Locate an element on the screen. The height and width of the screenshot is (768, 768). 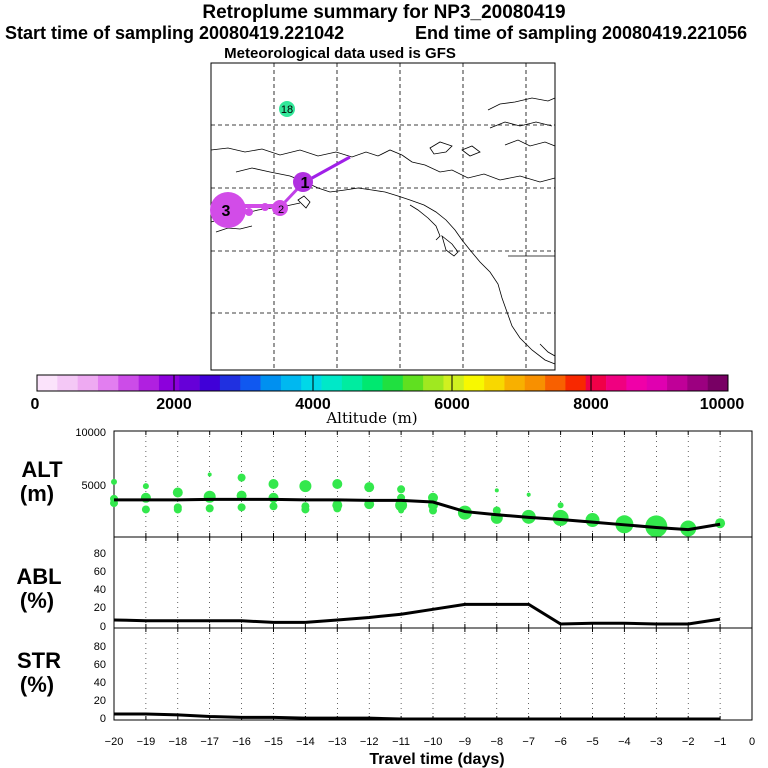
str-ytick: 40 is located at coordinates (100, 683).